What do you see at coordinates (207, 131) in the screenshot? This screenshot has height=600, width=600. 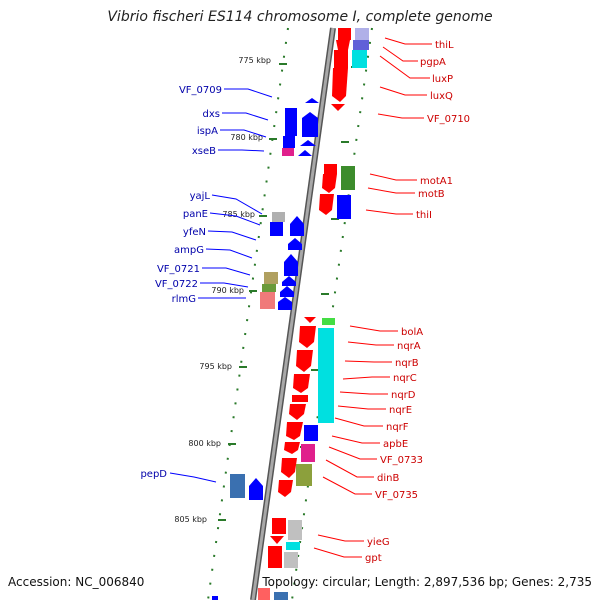 I see `gene-label: ispA` at bounding box center [207, 131].